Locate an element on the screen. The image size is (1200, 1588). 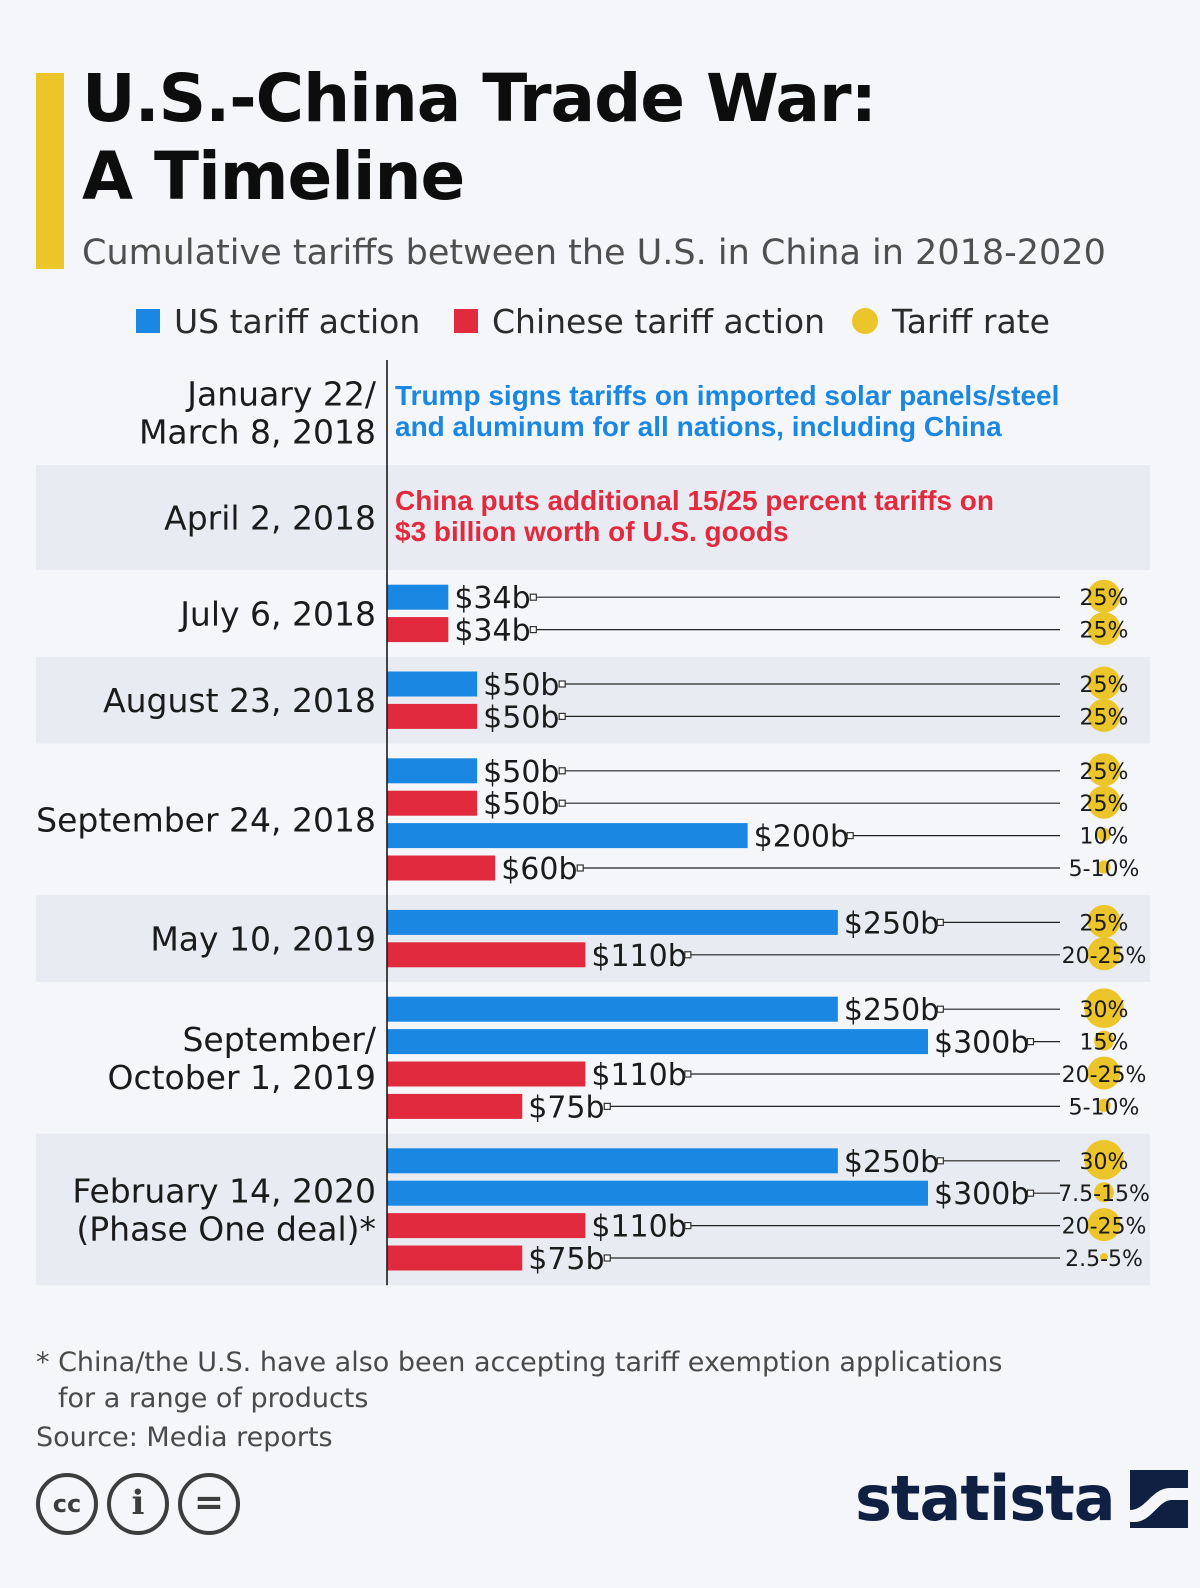
value-label-2-0: $34b is located at coordinates (492, 598).